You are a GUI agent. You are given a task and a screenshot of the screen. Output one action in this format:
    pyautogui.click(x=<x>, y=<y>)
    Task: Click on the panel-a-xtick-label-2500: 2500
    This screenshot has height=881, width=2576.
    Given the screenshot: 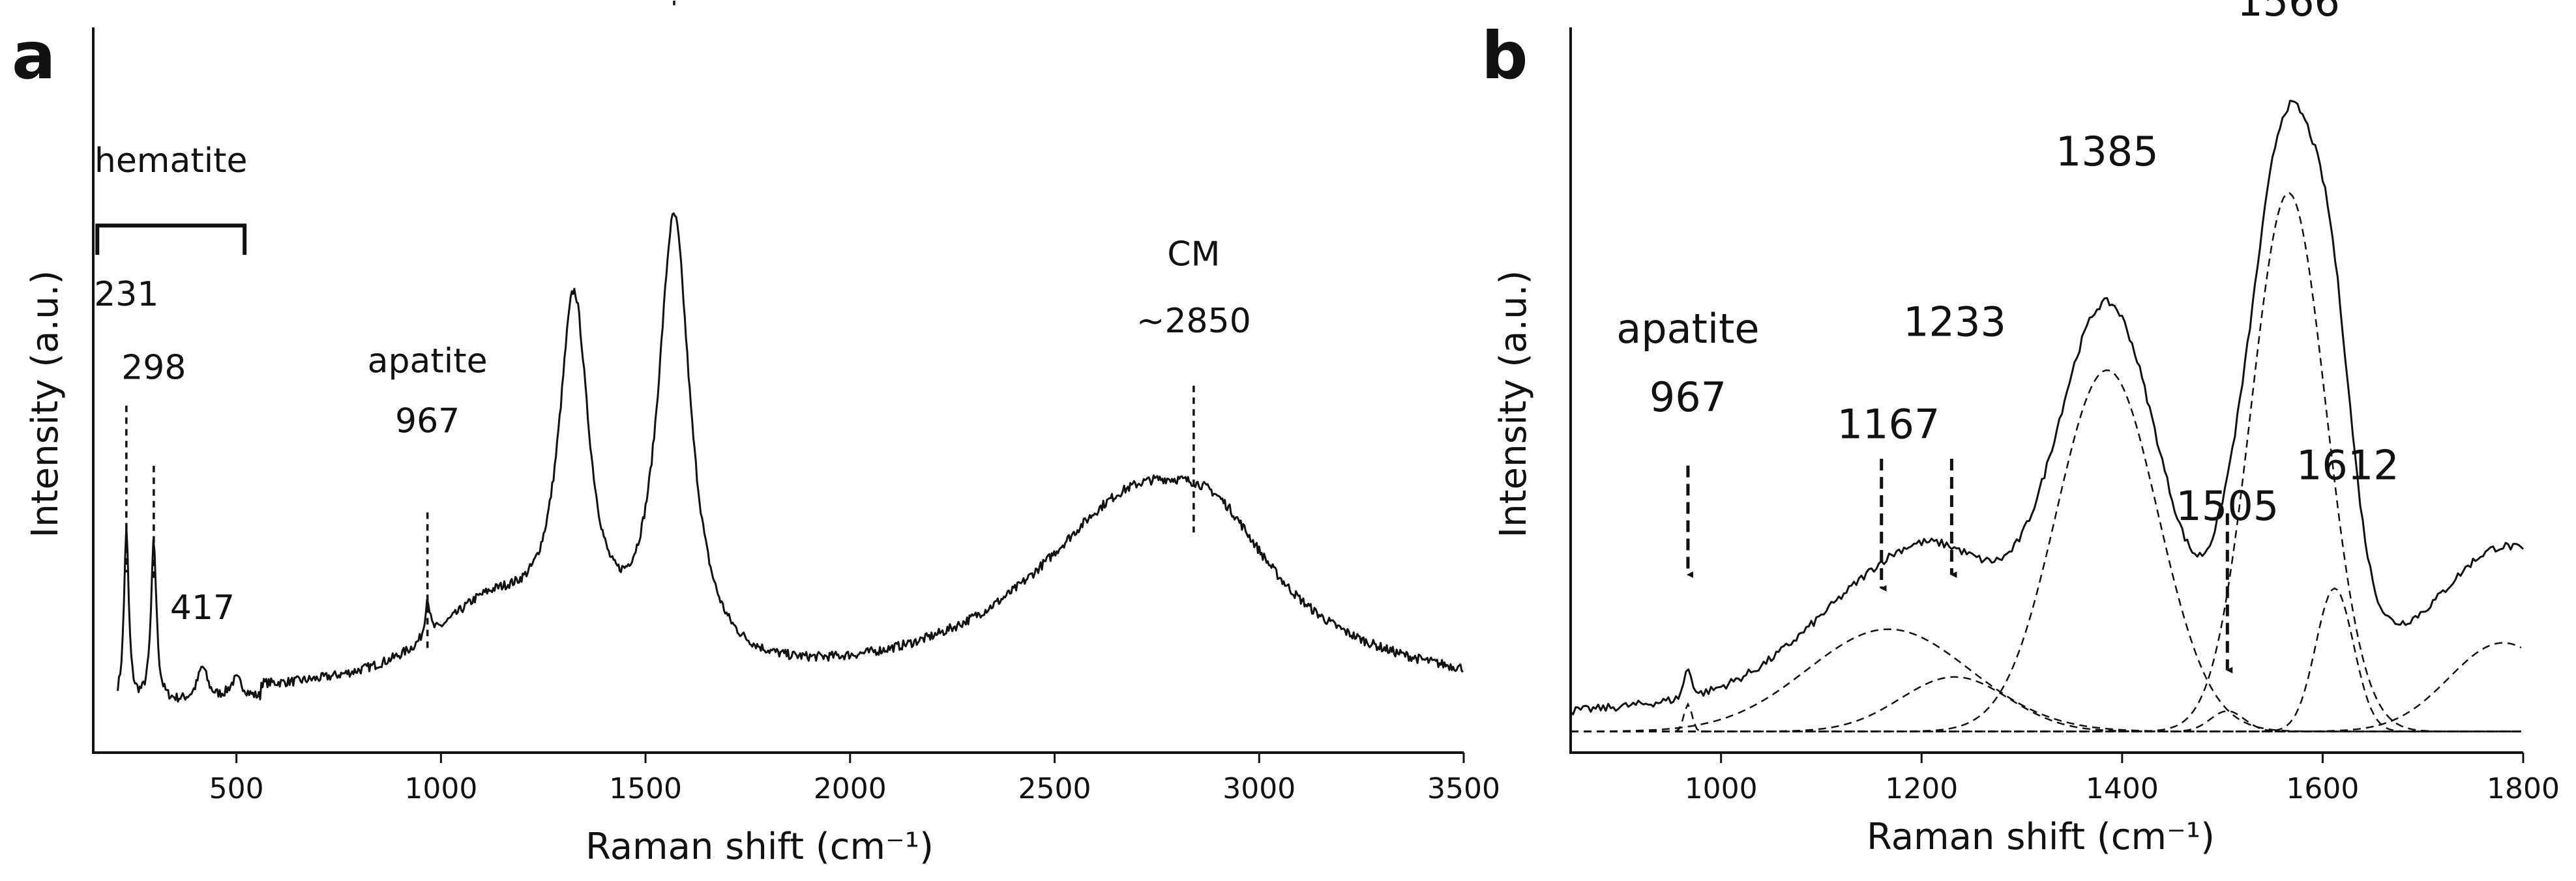 What is the action you would take?
    pyautogui.click(x=1054, y=788)
    